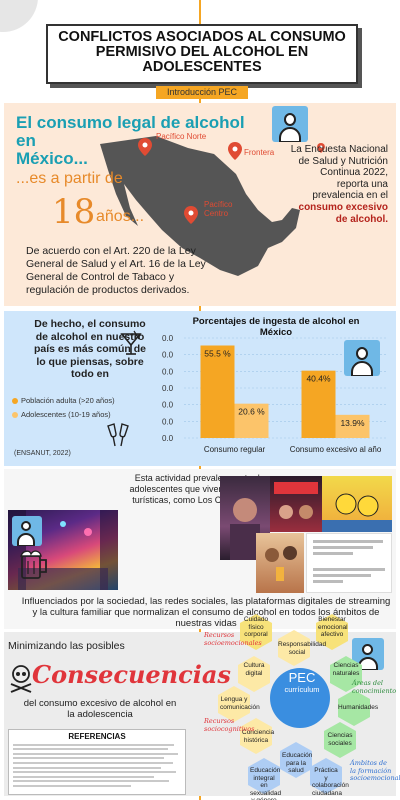  I want to click on legal-age-number: 18, so click(74, 212).